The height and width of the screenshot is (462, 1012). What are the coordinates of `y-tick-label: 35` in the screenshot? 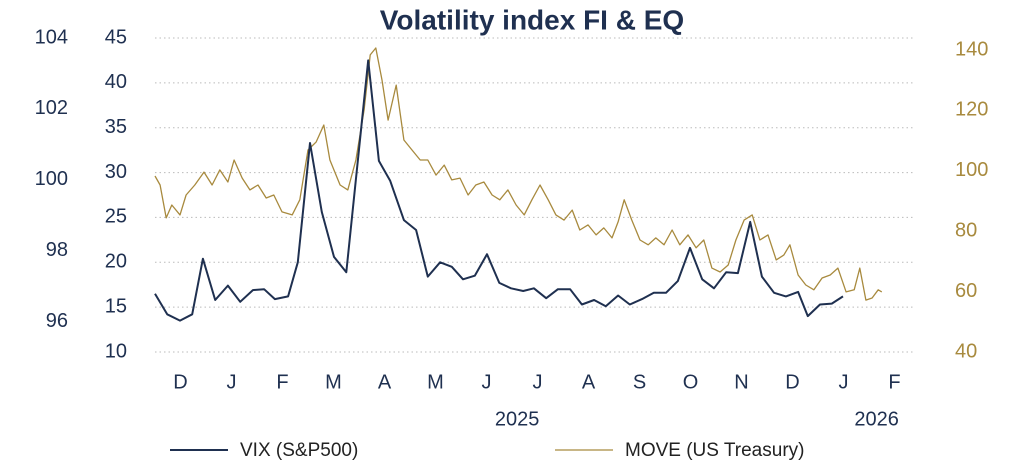 It's located at (116, 127).